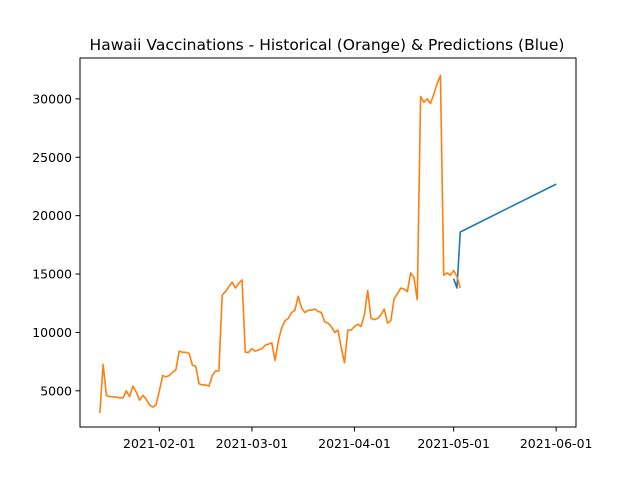  What do you see at coordinates (52, 215) in the screenshot?
I see `y-tick-label: 20000` at bounding box center [52, 215].